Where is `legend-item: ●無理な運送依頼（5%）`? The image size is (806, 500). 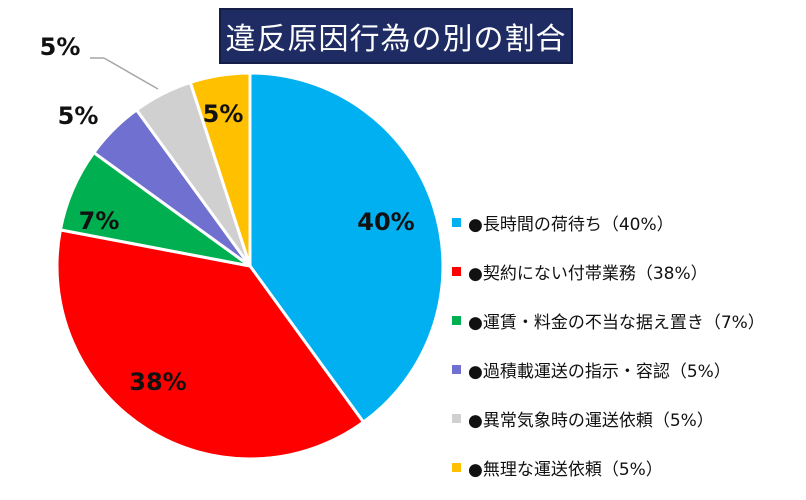
legend-item: ●無理な運送依頼（5%） is located at coordinates (628, 467).